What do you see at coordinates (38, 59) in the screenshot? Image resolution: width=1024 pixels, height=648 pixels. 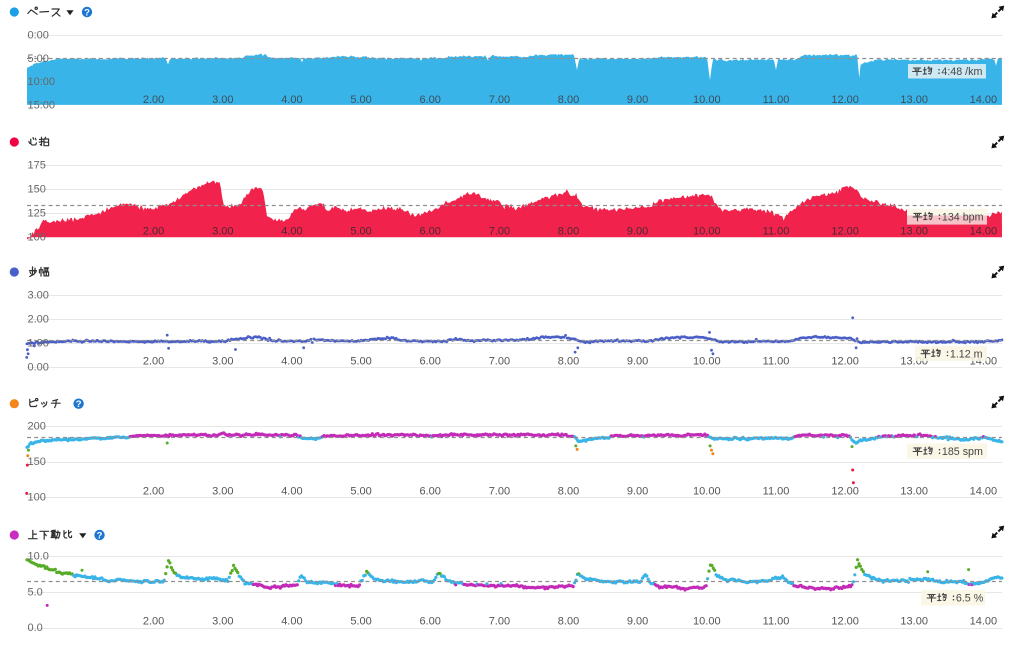 I see `svg-text: 5:00` at bounding box center [38, 59].